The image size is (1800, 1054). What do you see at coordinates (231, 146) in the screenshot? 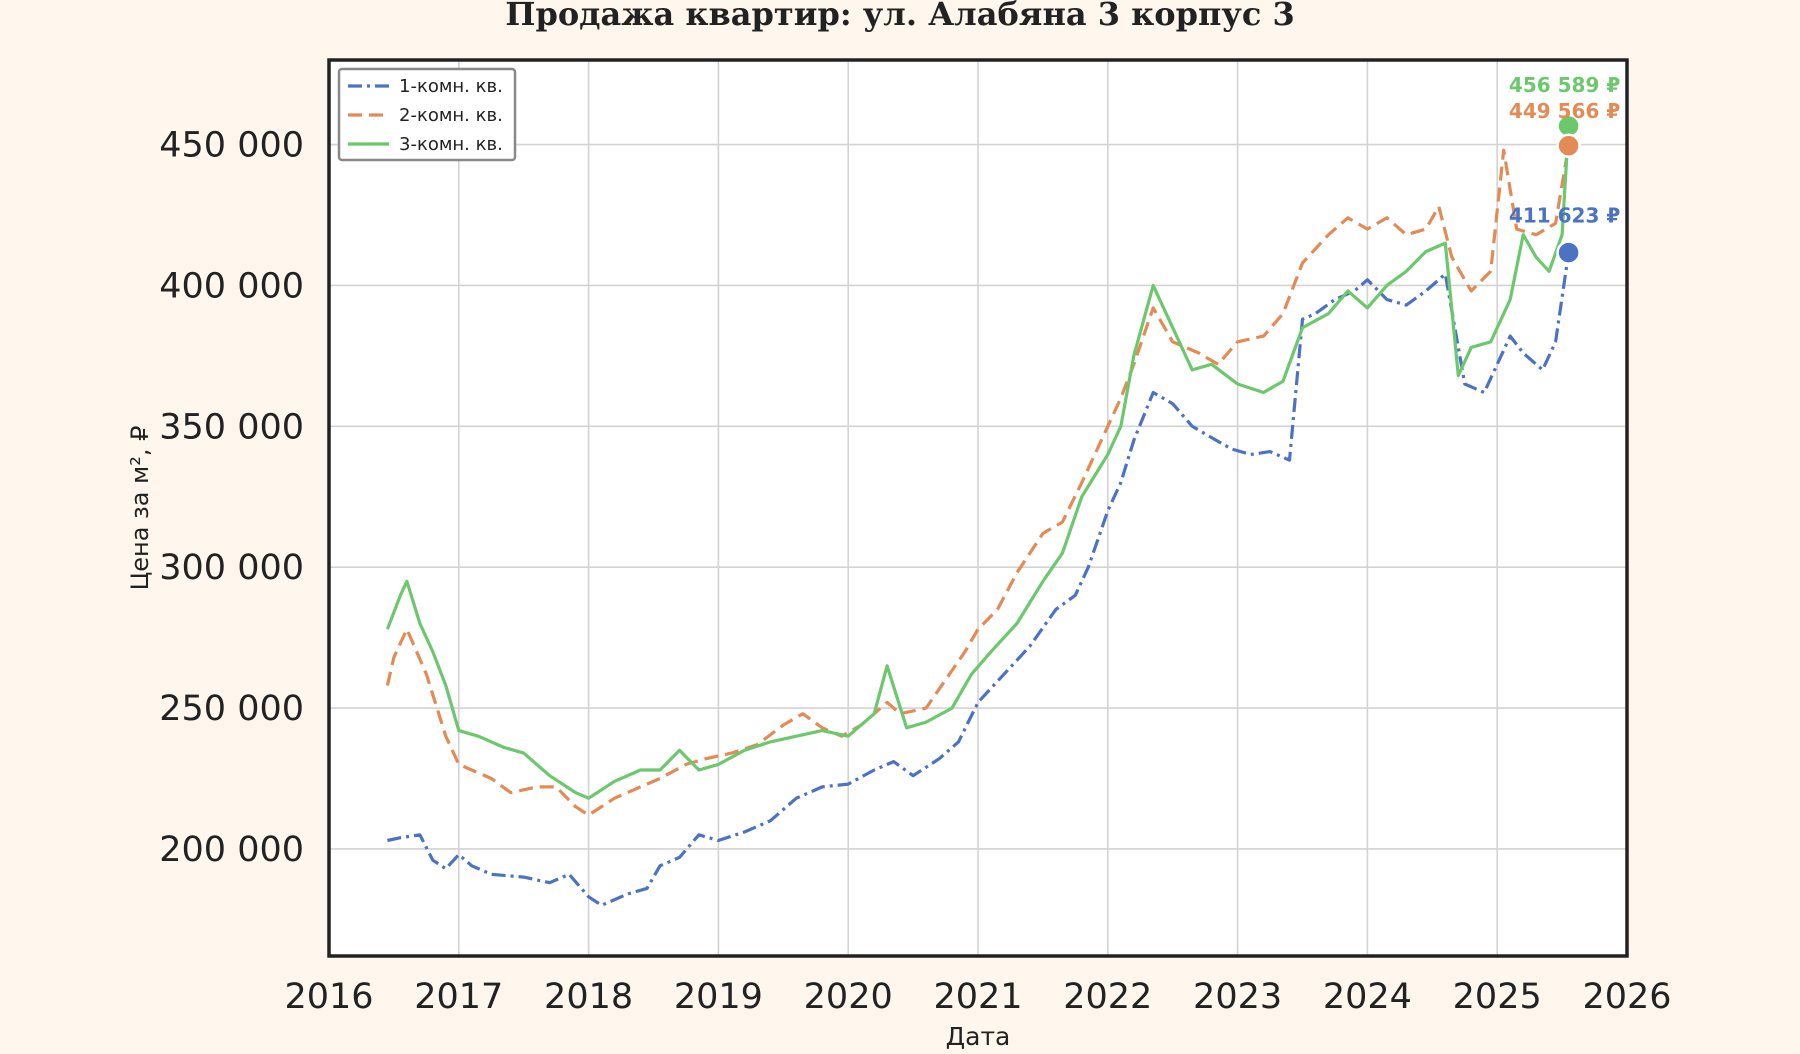
I see `y-tick-label: 450 000` at bounding box center [231, 146].